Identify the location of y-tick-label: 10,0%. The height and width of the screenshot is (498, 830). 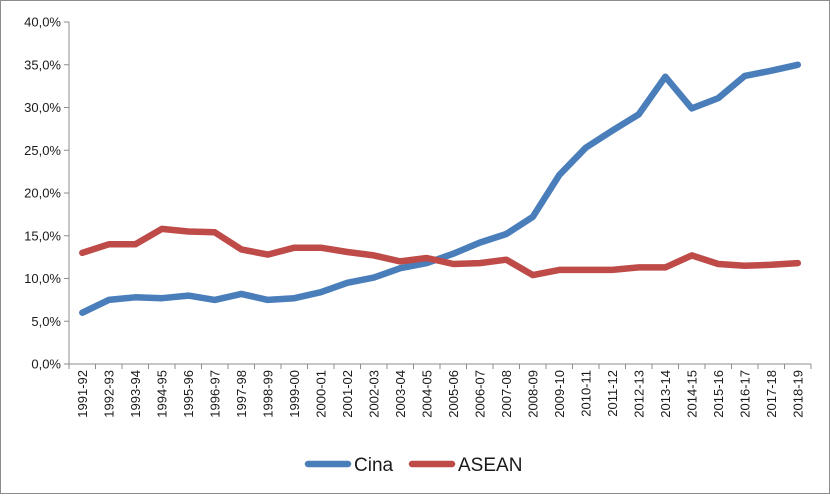
(42, 278).